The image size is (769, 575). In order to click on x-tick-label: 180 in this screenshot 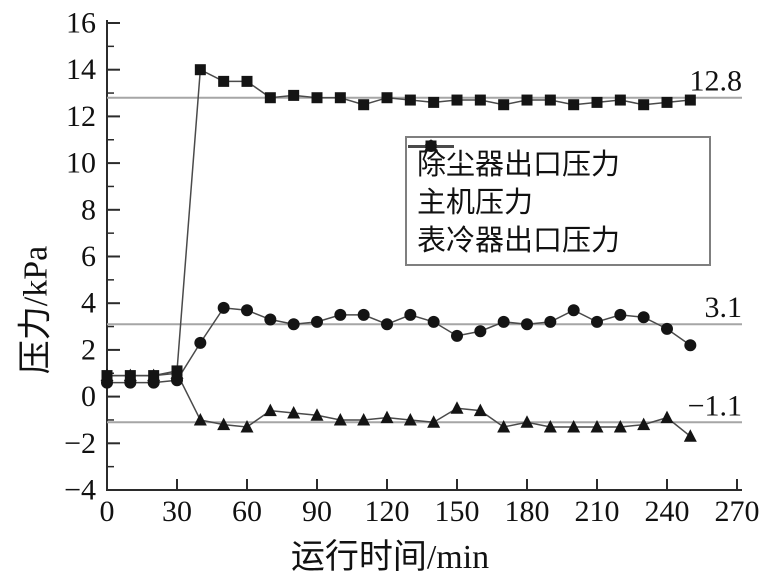, I will do `click(527, 511)`.